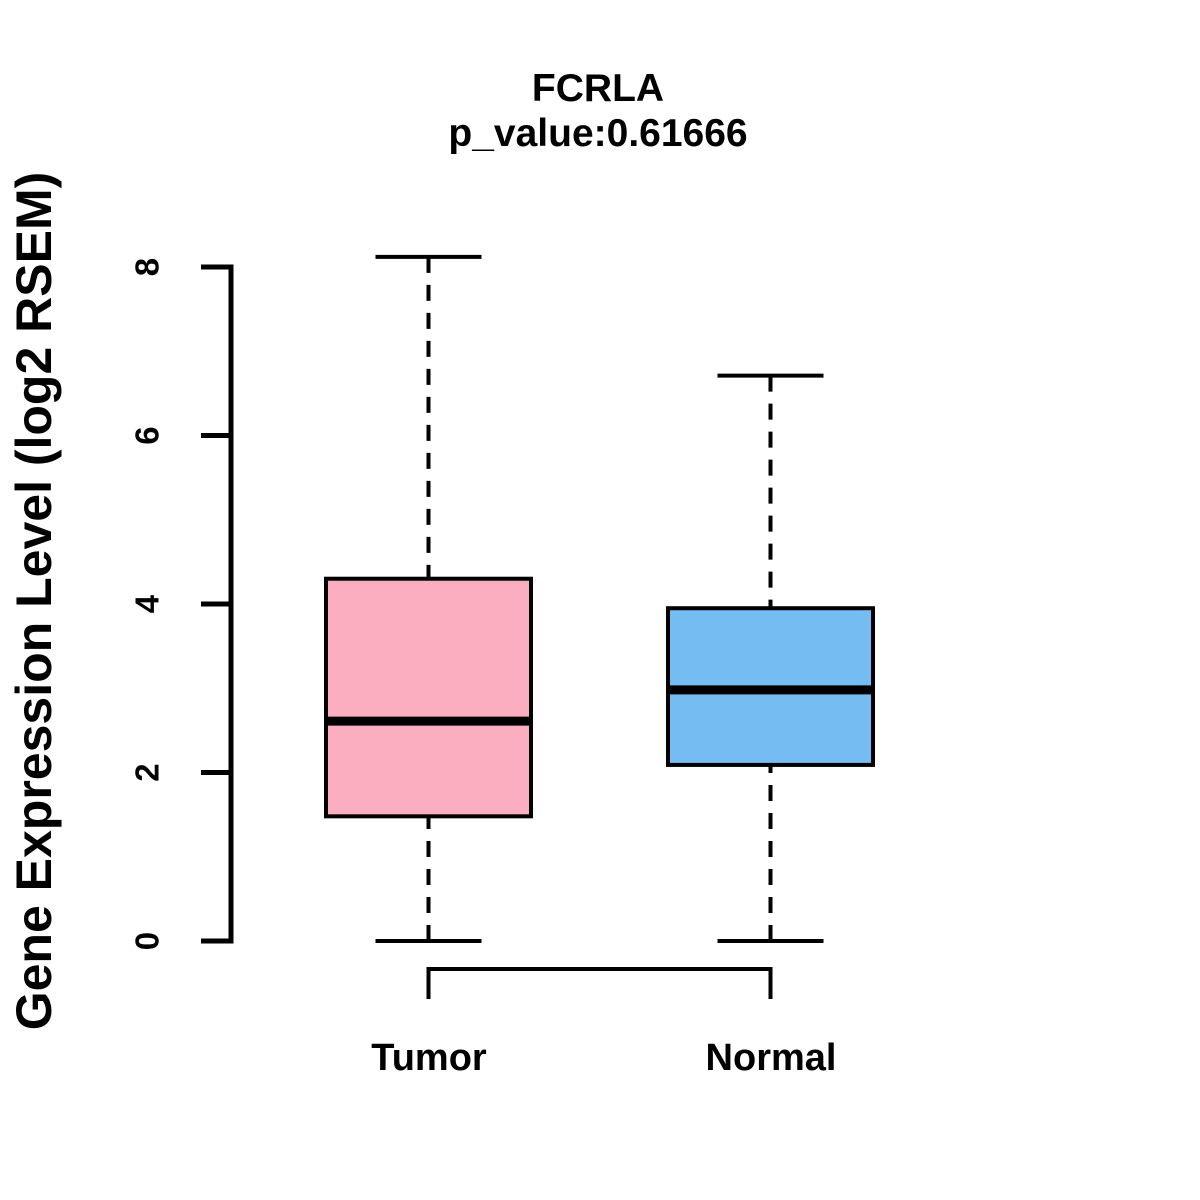 The width and height of the screenshot is (1200, 1200). What do you see at coordinates (598, 88) in the screenshot?
I see `chart-title: FCRLA` at bounding box center [598, 88].